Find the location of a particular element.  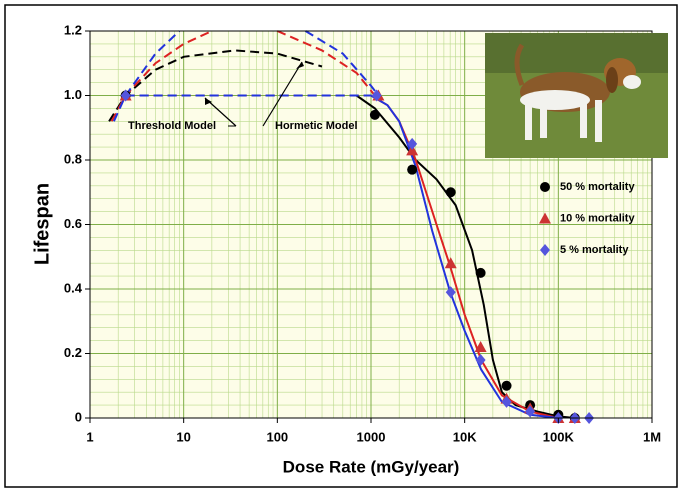

legend-label: 5 % mortality is located at coordinates (594, 250).